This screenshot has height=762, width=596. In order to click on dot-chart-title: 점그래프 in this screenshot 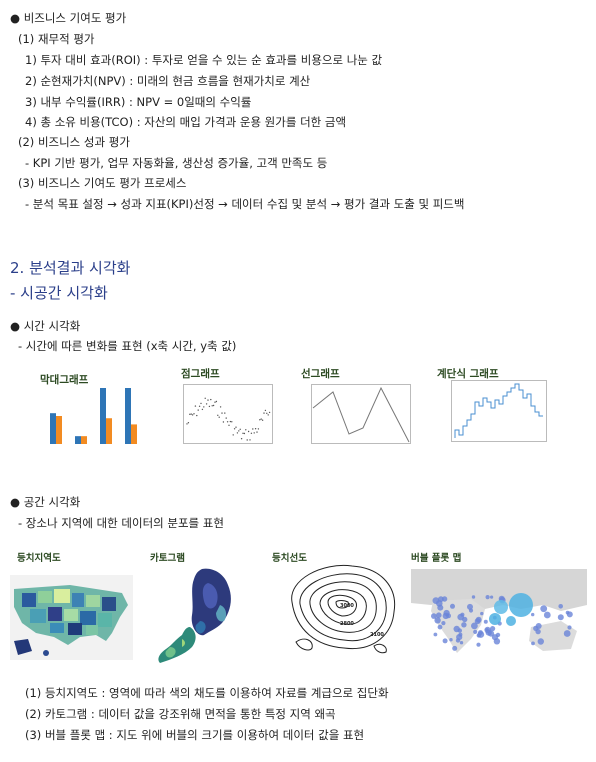, I will do `click(200, 374)`.